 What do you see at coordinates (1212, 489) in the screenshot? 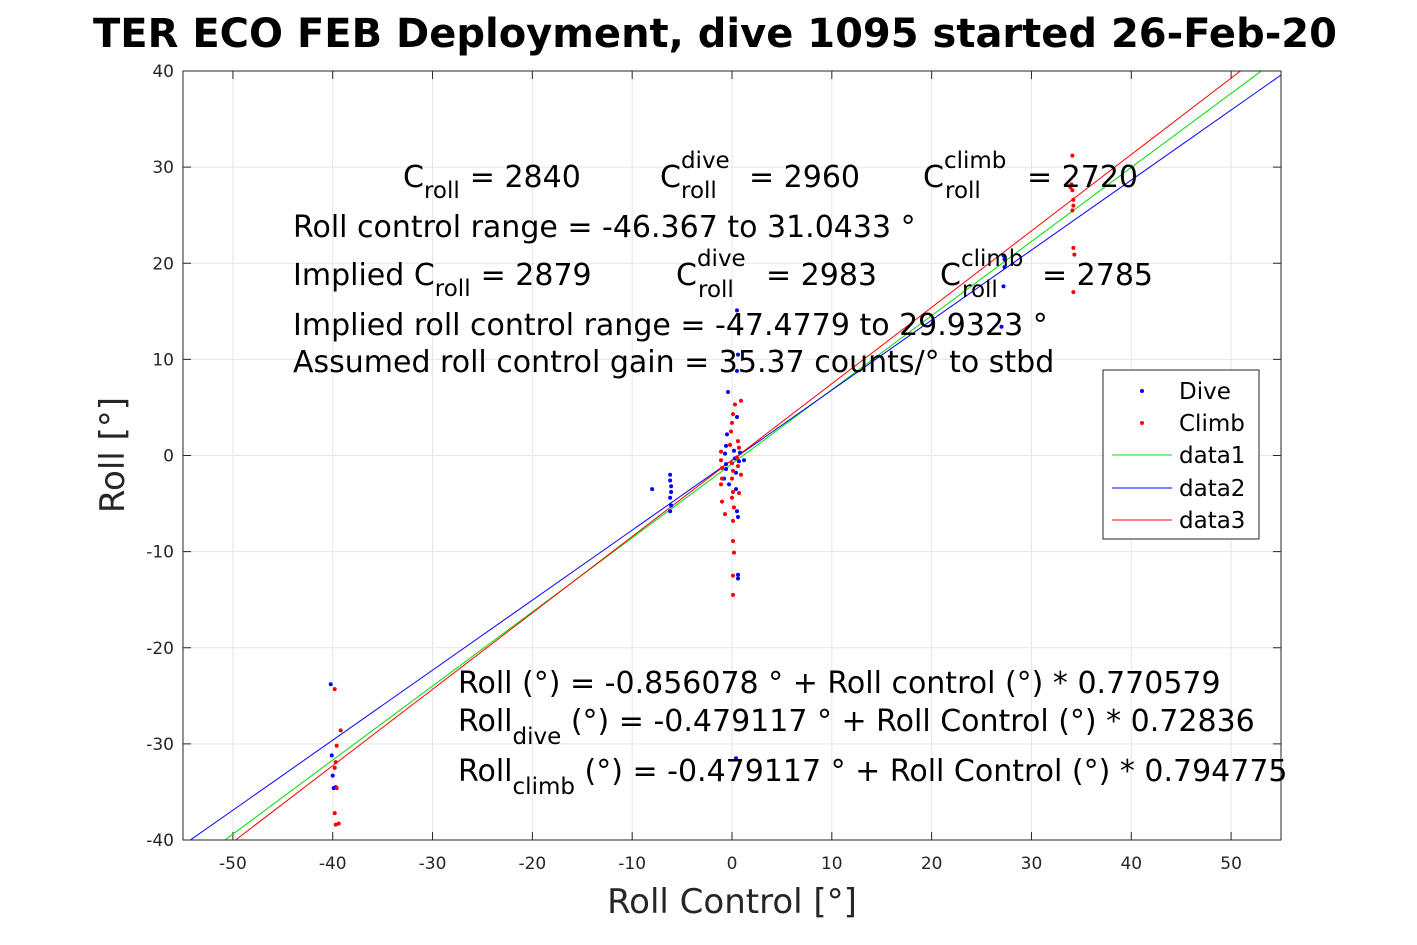
I see `legend-label-data2: data2` at bounding box center [1212, 489].